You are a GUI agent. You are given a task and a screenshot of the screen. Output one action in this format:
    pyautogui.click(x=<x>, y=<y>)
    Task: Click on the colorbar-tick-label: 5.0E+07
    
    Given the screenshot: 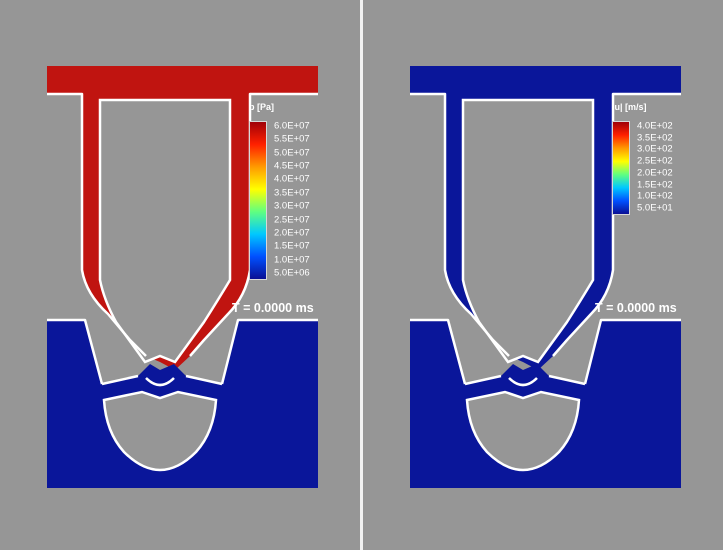 What is the action you would take?
    pyautogui.click(x=292, y=153)
    